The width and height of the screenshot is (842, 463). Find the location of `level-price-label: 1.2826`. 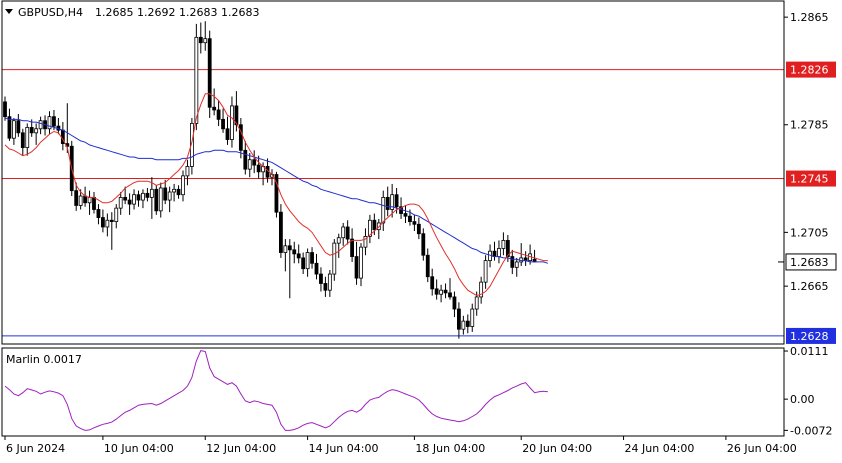

level-price-label: 1.2826 is located at coordinates (809, 70).